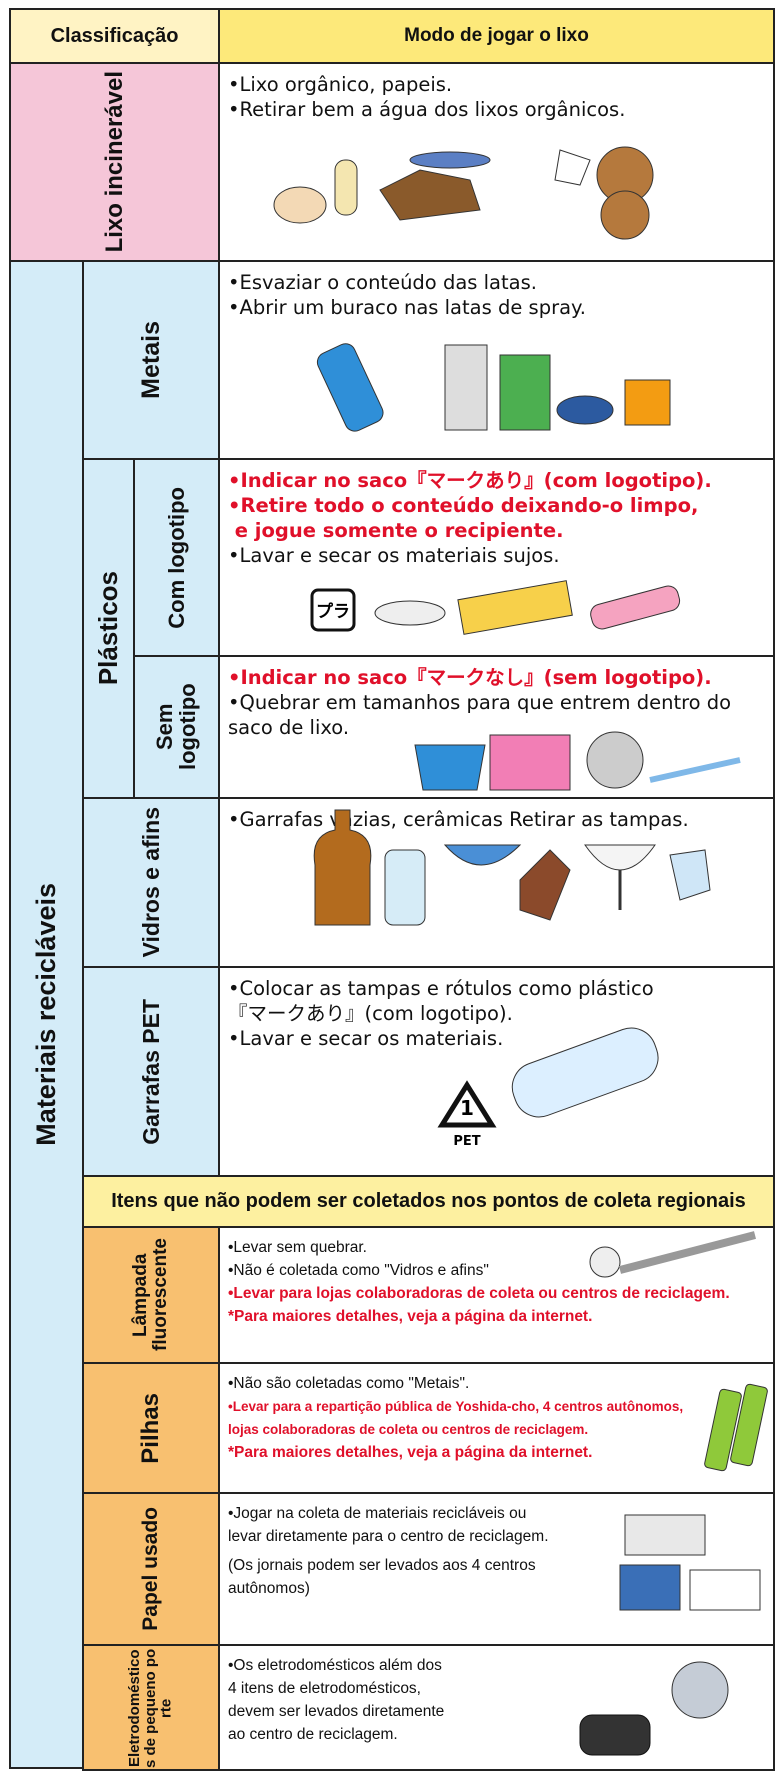 Image resolution: width=776 pixels, height=1771 pixels. I want to click on instruction-line: •Não são coletadas como "Metais"., so click(349, 1383).